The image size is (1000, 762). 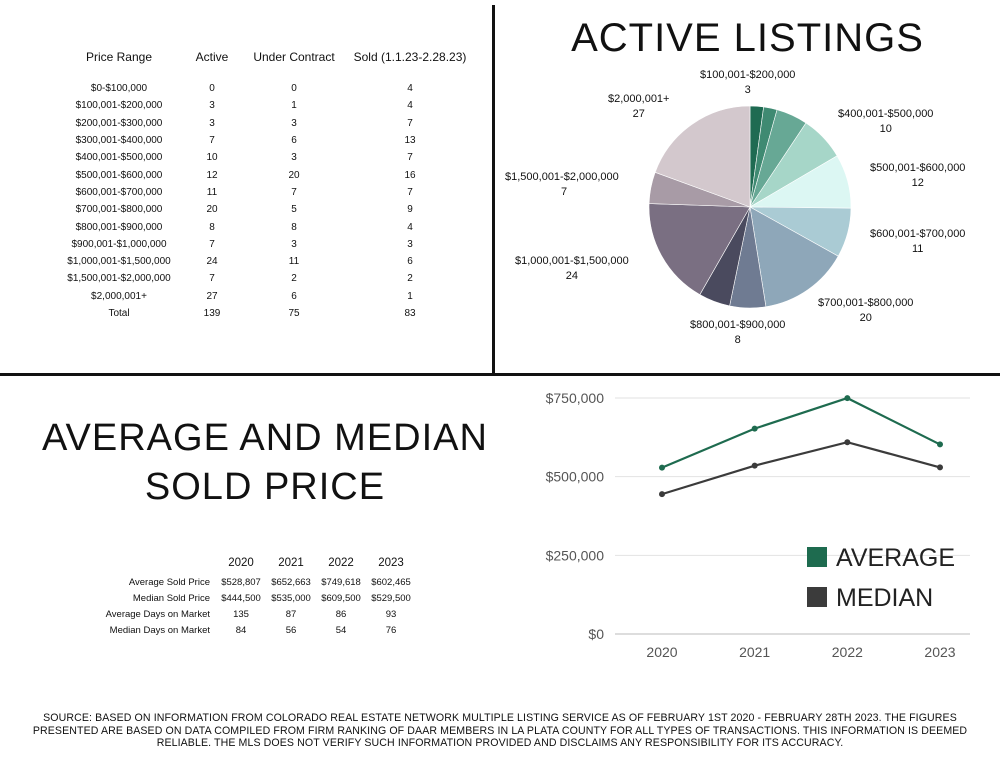 What do you see at coordinates (754, 652) in the screenshot?
I see `x-tick-label: 2021` at bounding box center [754, 652].